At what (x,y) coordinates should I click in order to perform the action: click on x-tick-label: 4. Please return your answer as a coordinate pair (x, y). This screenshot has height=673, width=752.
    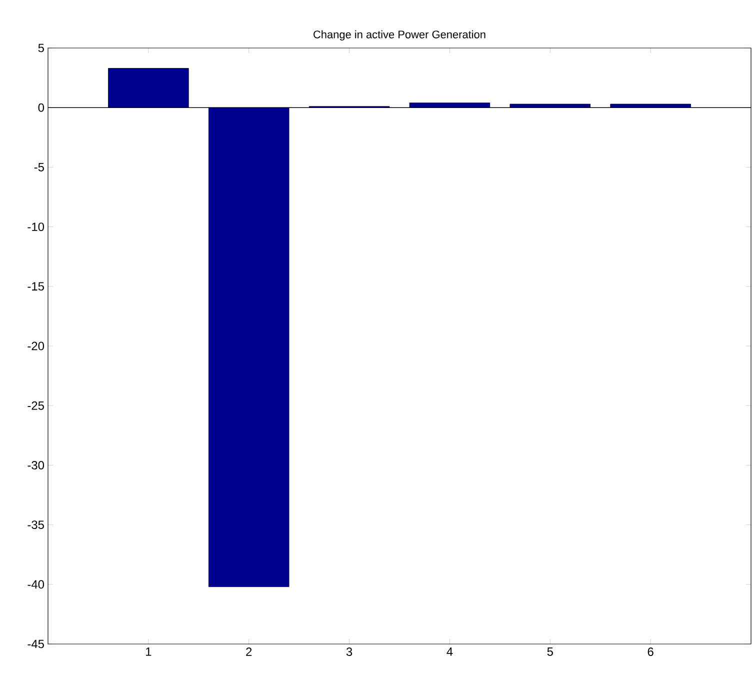
    Looking at the image, I should click on (449, 652).